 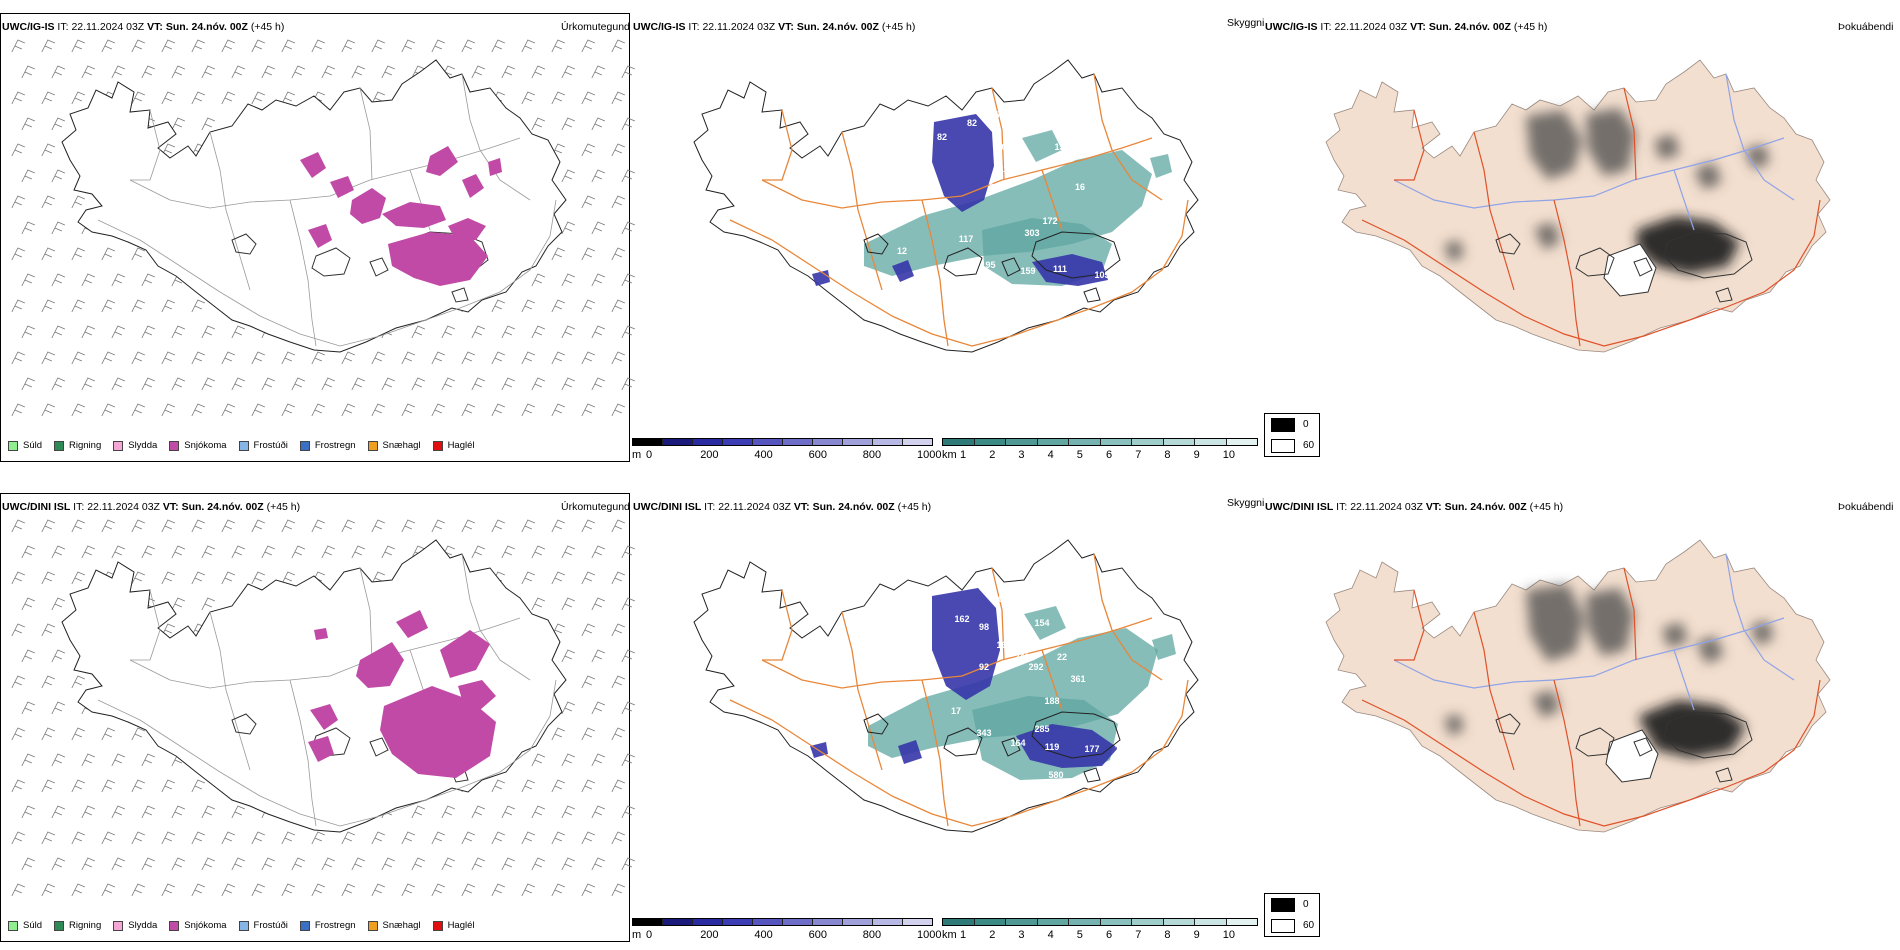 I want to click on ceiling-value-label: 285, so click(x=1041, y=729).